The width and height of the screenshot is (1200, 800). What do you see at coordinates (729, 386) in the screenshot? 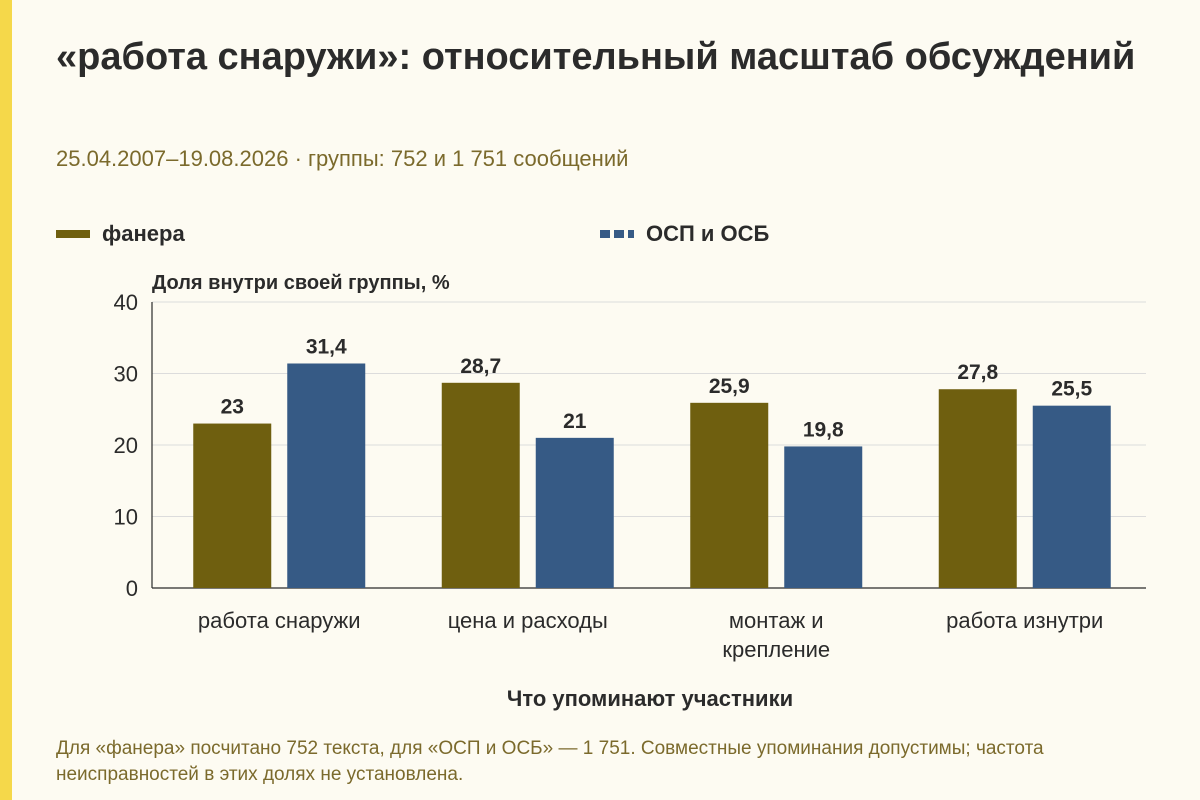
I see `data-label-plywood: 25,9` at bounding box center [729, 386].